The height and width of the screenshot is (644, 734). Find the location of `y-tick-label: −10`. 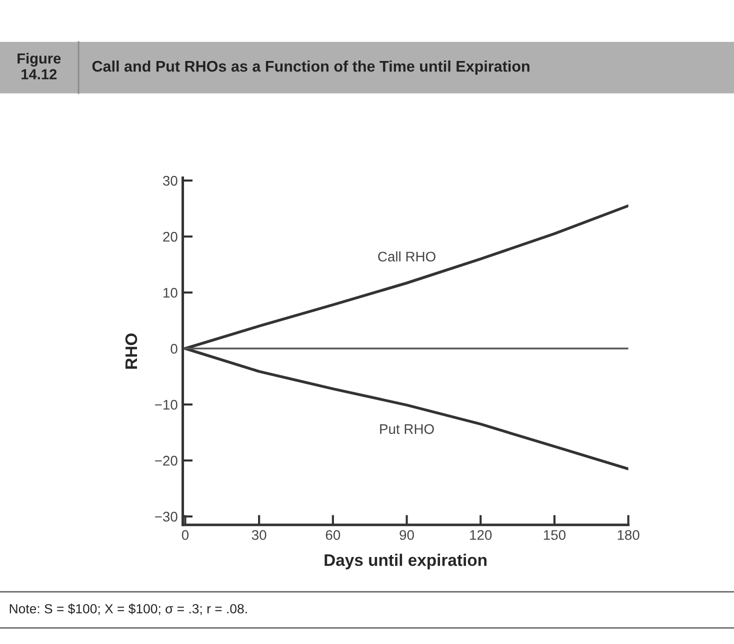

y-tick-label: −10 is located at coordinates (166, 405).